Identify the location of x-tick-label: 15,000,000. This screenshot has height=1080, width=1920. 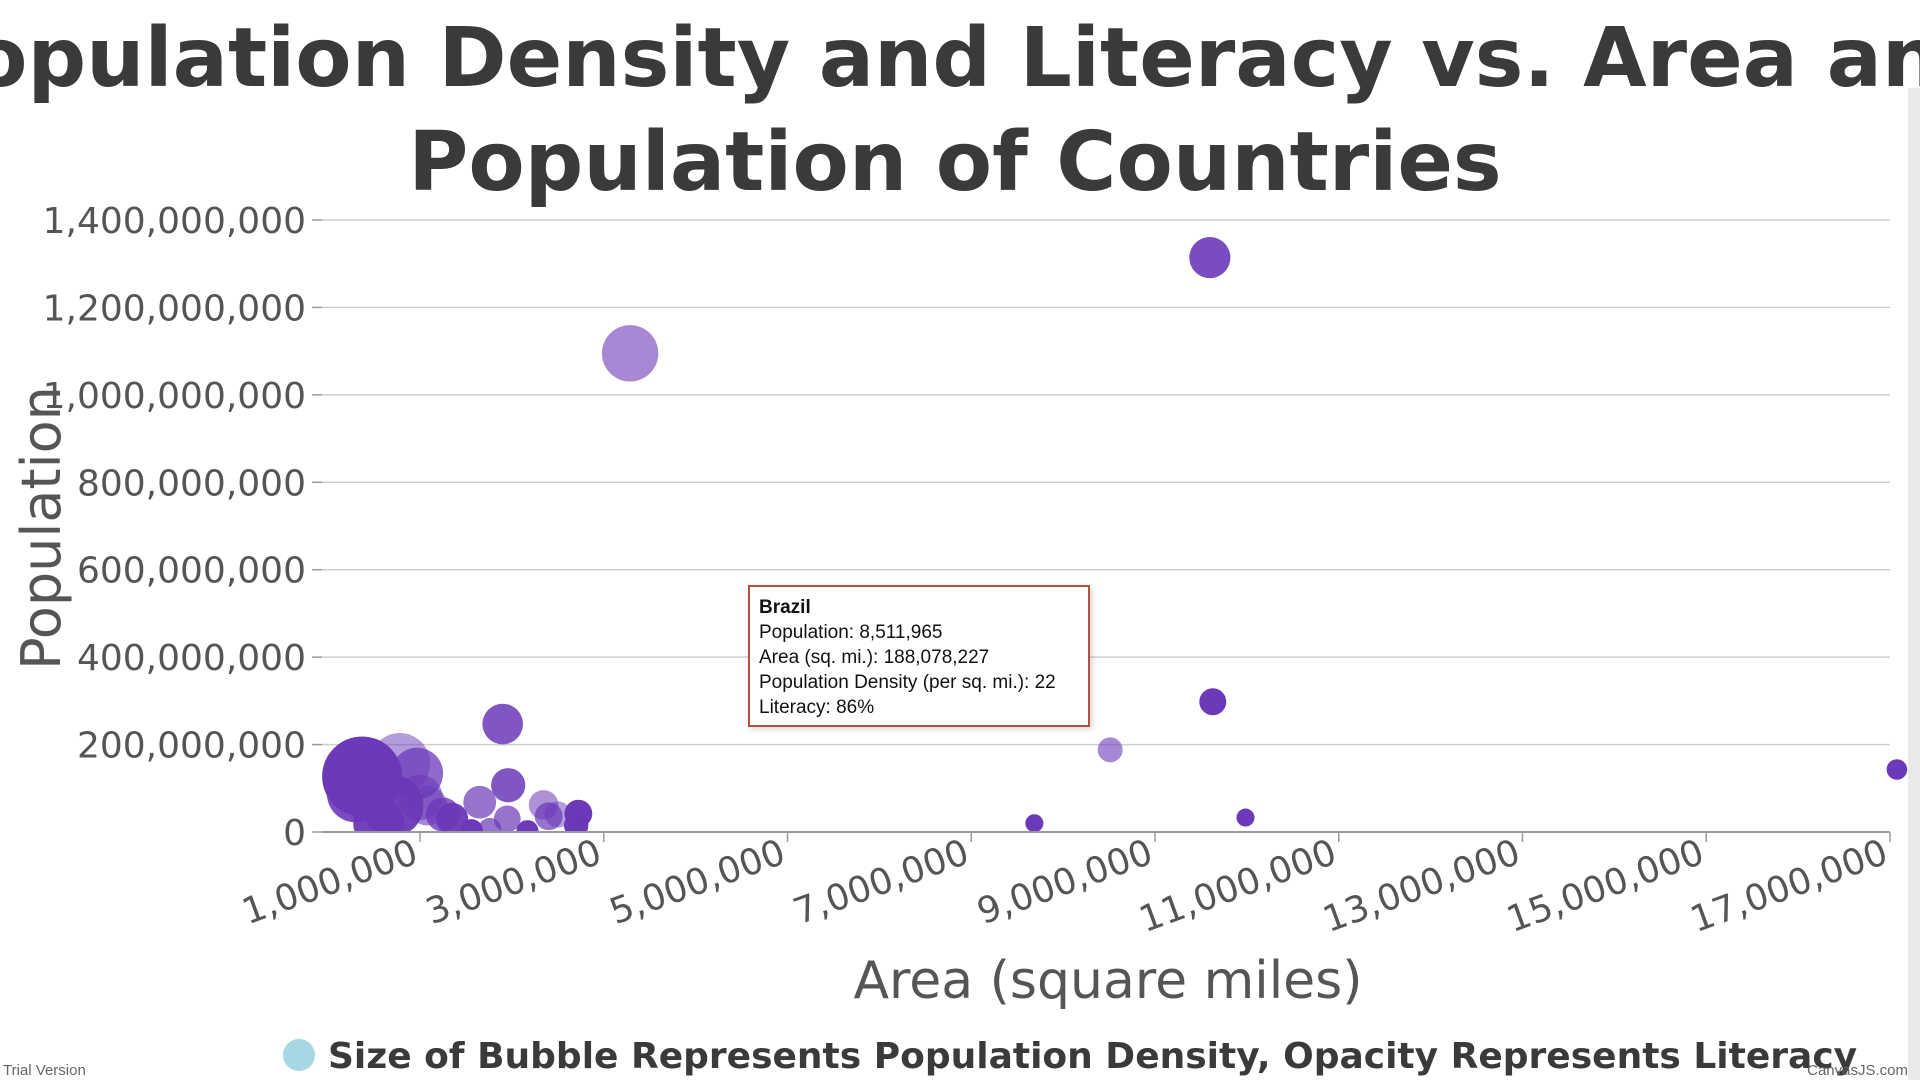
(1606, 886).